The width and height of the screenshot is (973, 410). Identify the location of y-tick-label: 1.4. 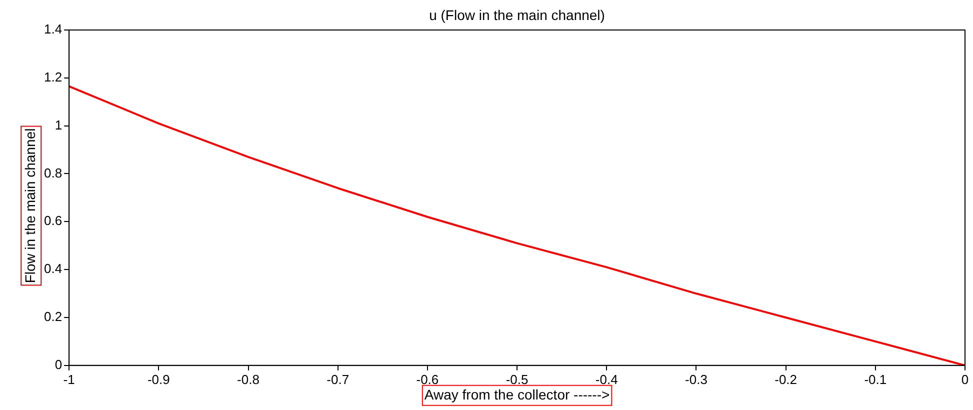
(53, 29).